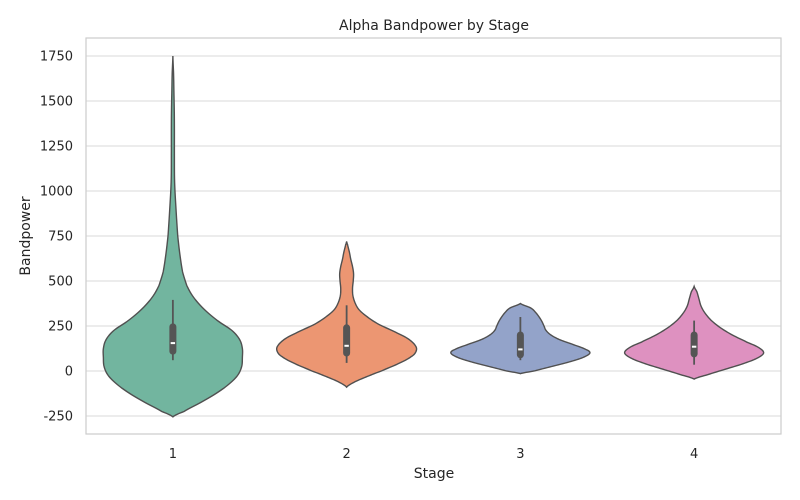 The width and height of the screenshot is (800, 500). I want to click on y-tick-label: 250, so click(60, 327).